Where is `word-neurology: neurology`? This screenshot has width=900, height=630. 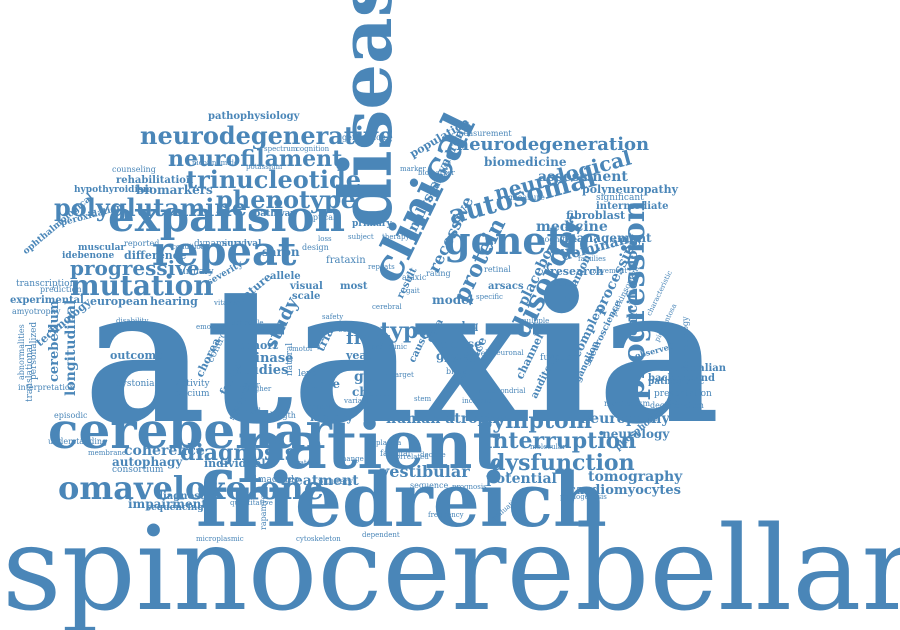 word-neurology: neurology is located at coordinates (636, 434).